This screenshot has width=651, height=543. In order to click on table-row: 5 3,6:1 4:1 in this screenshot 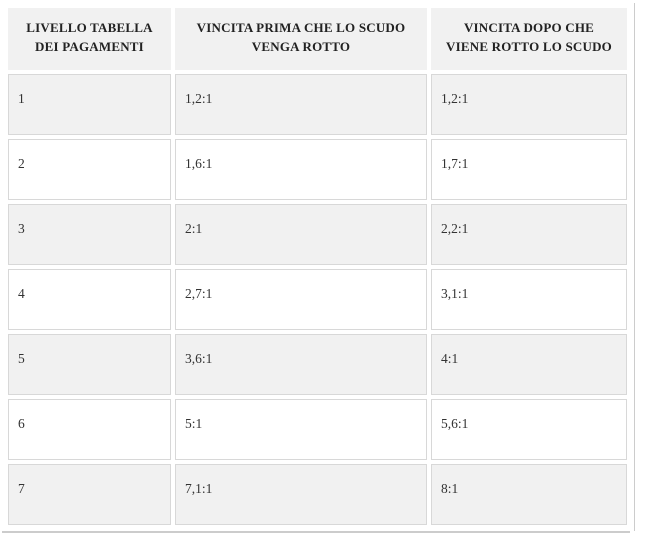, I will do `click(317, 364)`.